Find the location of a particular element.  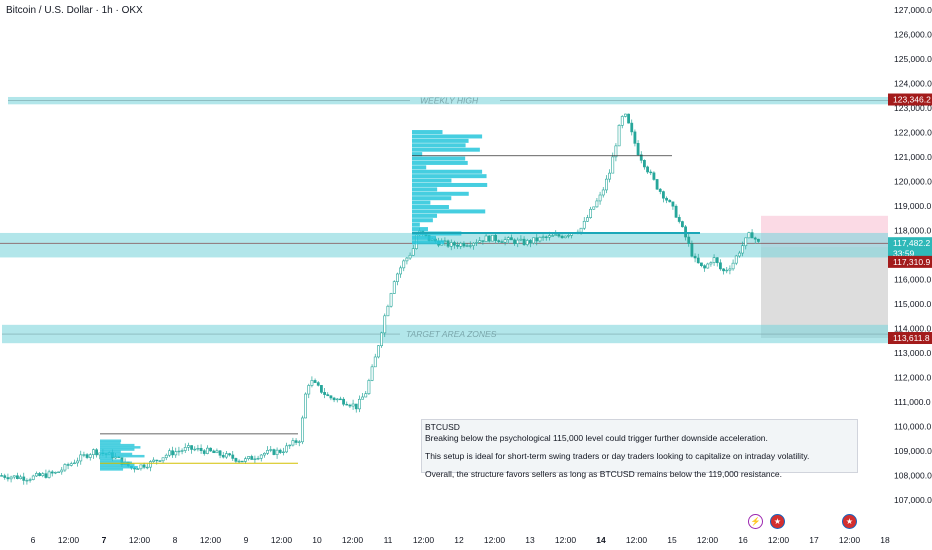

weekly-high-label: WEEKLY HIGH is located at coordinates (449, 101).